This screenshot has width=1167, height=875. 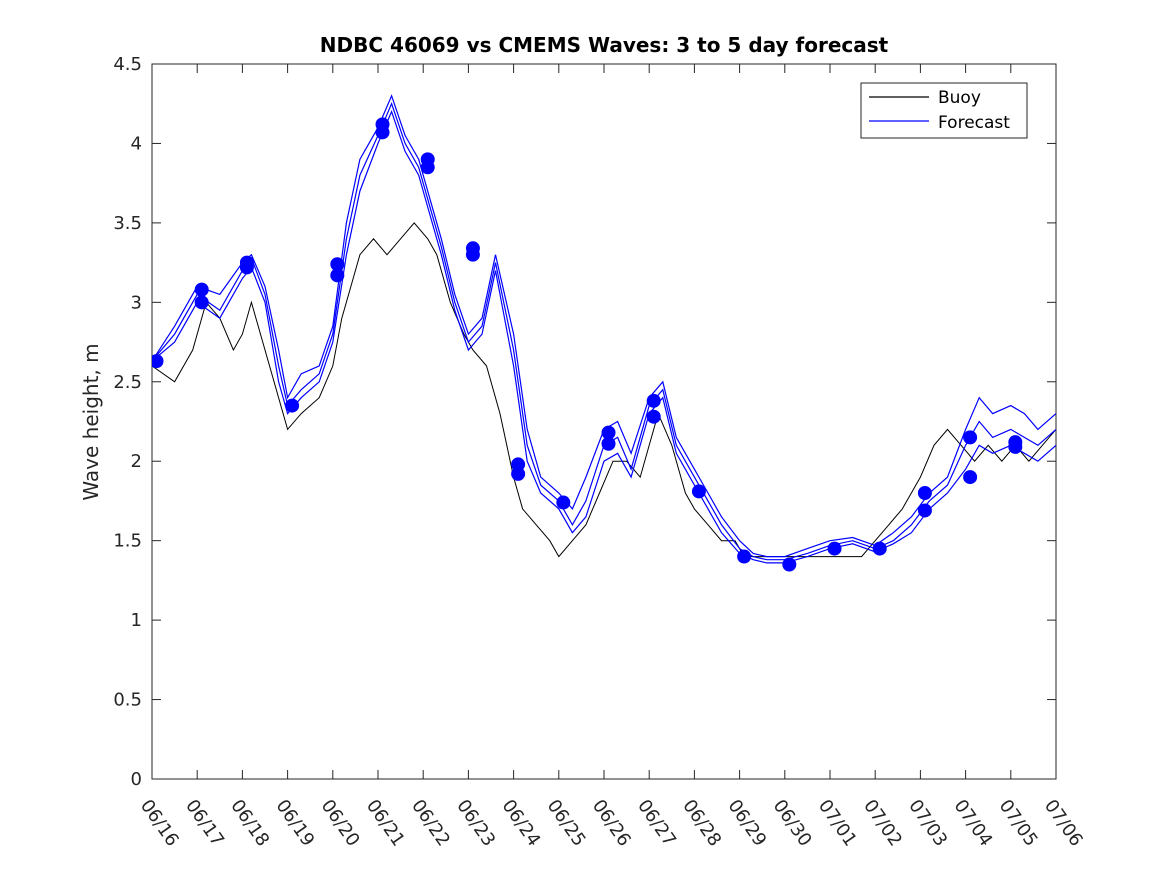 I want to click on y-tick-label: 0.5, so click(x=127, y=700).